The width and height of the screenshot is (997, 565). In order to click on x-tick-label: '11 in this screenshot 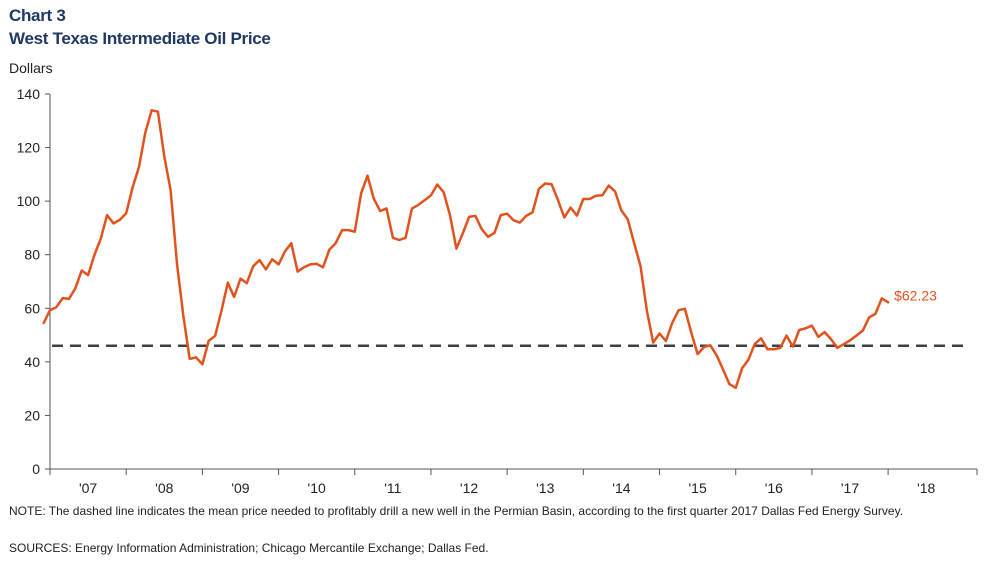, I will do `click(392, 488)`.